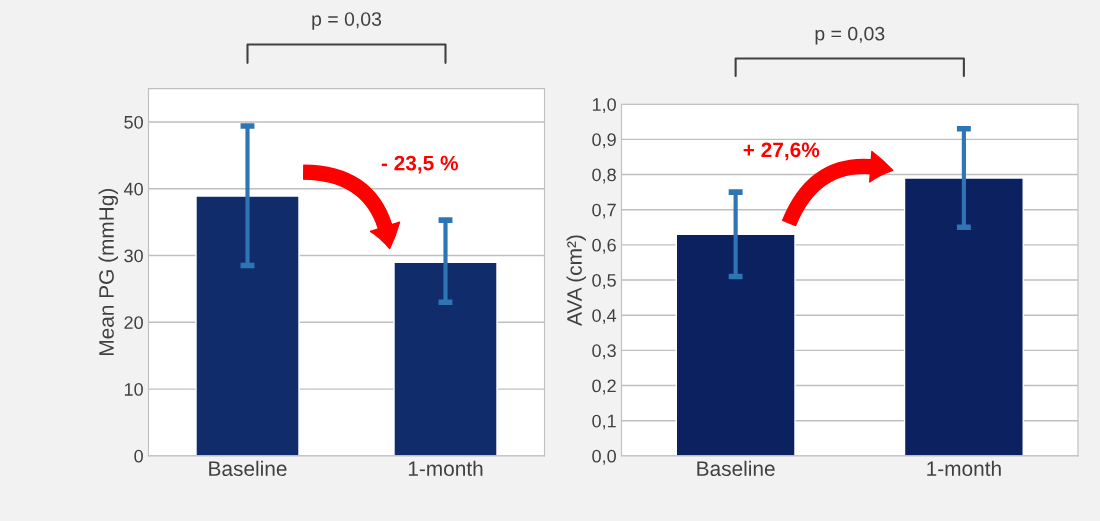 The width and height of the screenshot is (1100, 521). Describe the element at coordinates (108, 272) in the screenshot. I see `y-axis-title: Mean PG (mmHg)` at that location.